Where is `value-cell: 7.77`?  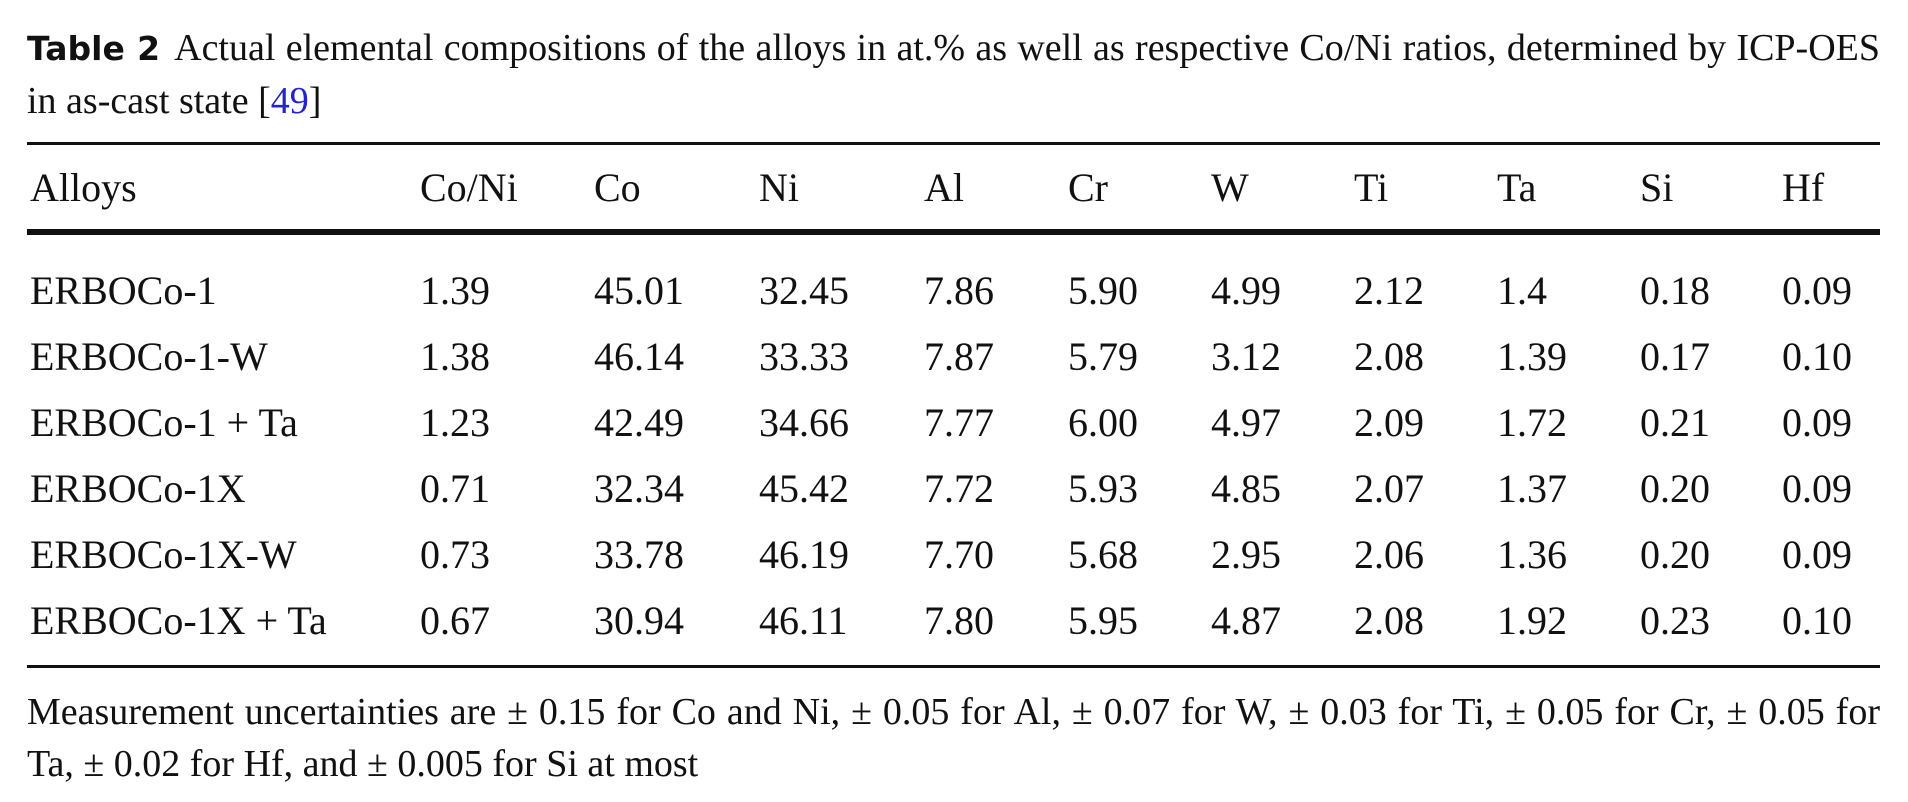
value-cell: 7.77 is located at coordinates (959, 422).